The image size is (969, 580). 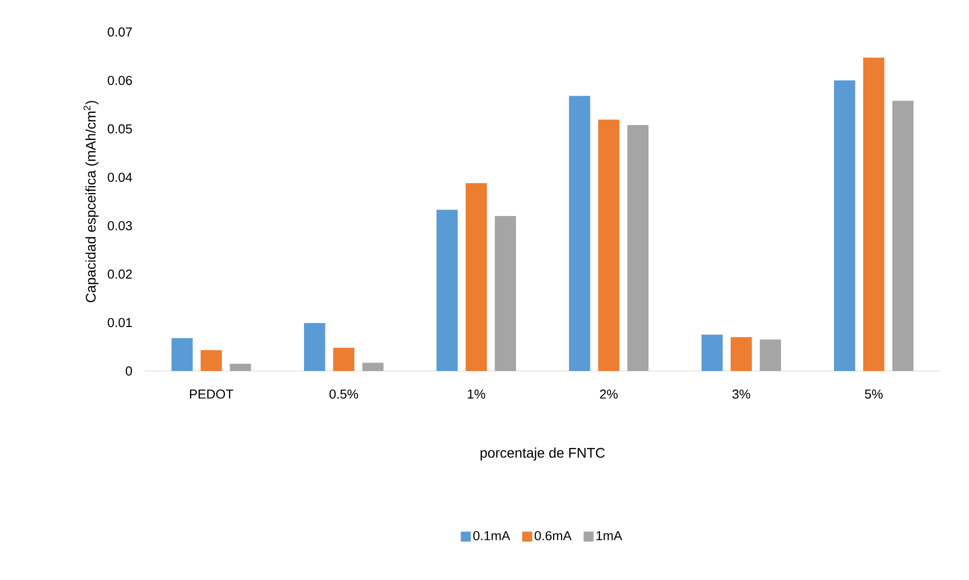 I want to click on x-tick-label: 2%, so click(x=609, y=394).